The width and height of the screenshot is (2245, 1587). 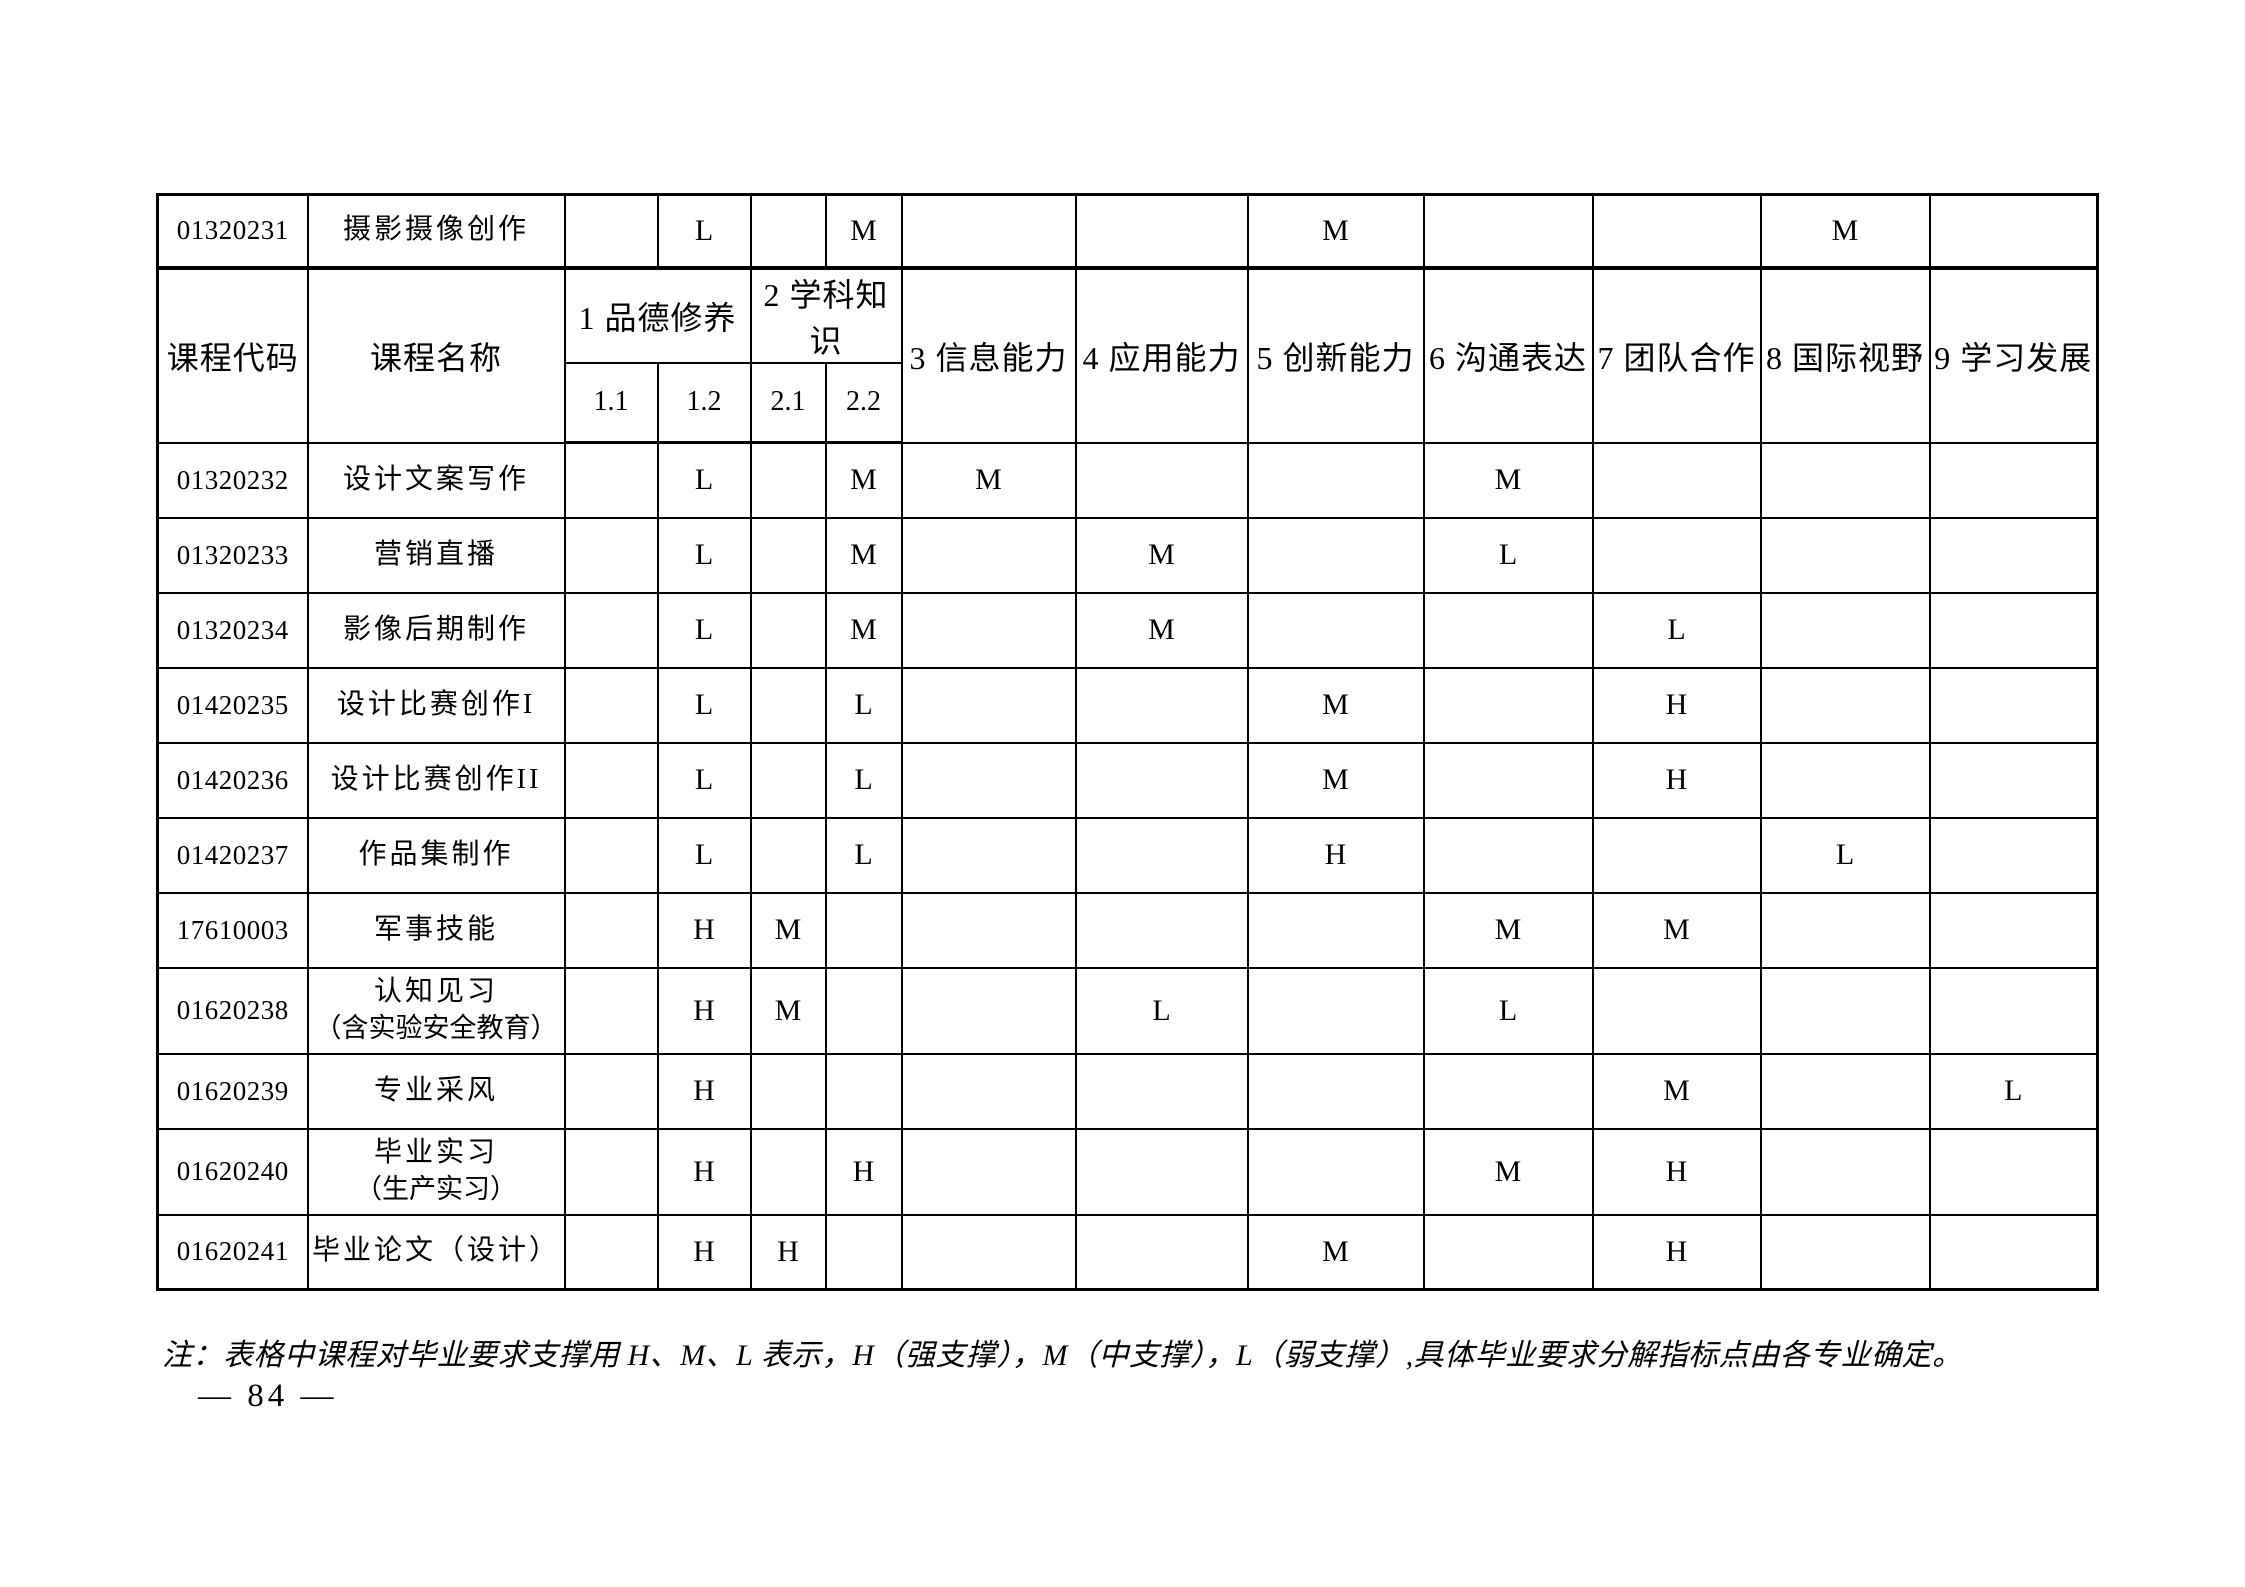 I want to click on course-code-cell: 01420236, so click(x=232, y=780).